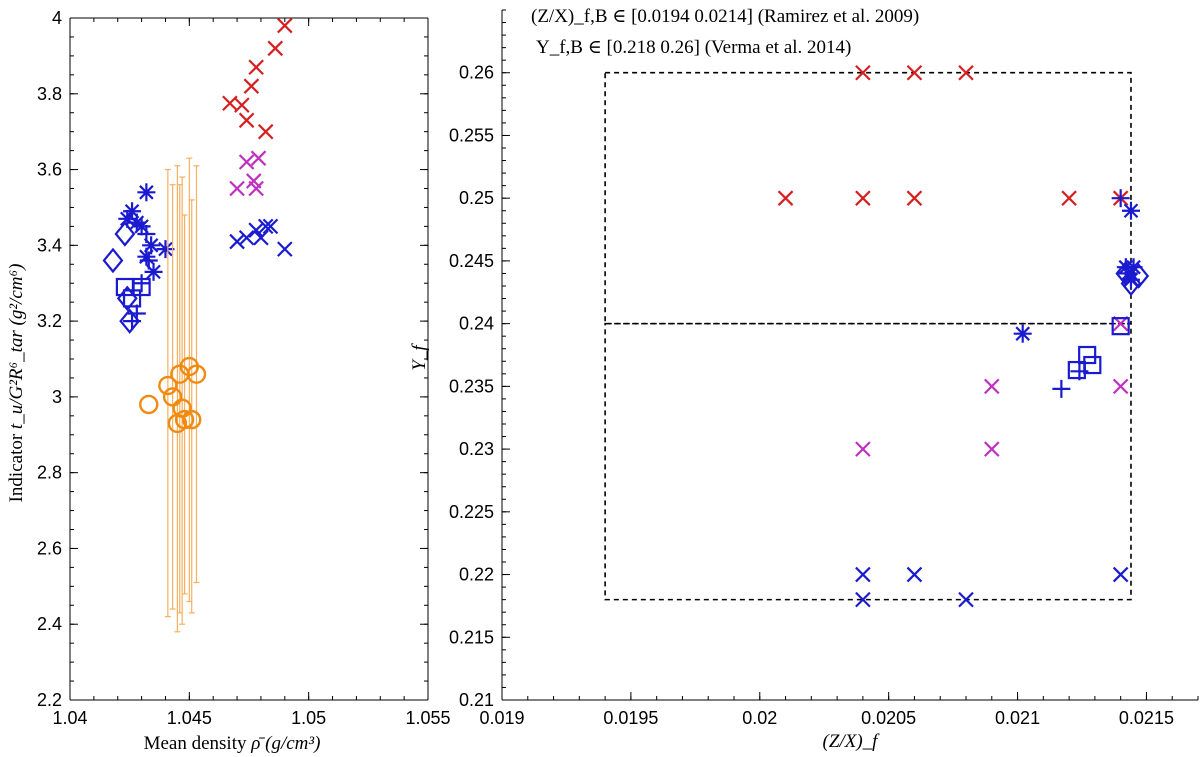 The width and height of the screenshot is (1200, 757). What do you see at coordinates (476, 700) in the screenshot?
I see `y-tick-label: 0.21` at bounding box center [476, 700].